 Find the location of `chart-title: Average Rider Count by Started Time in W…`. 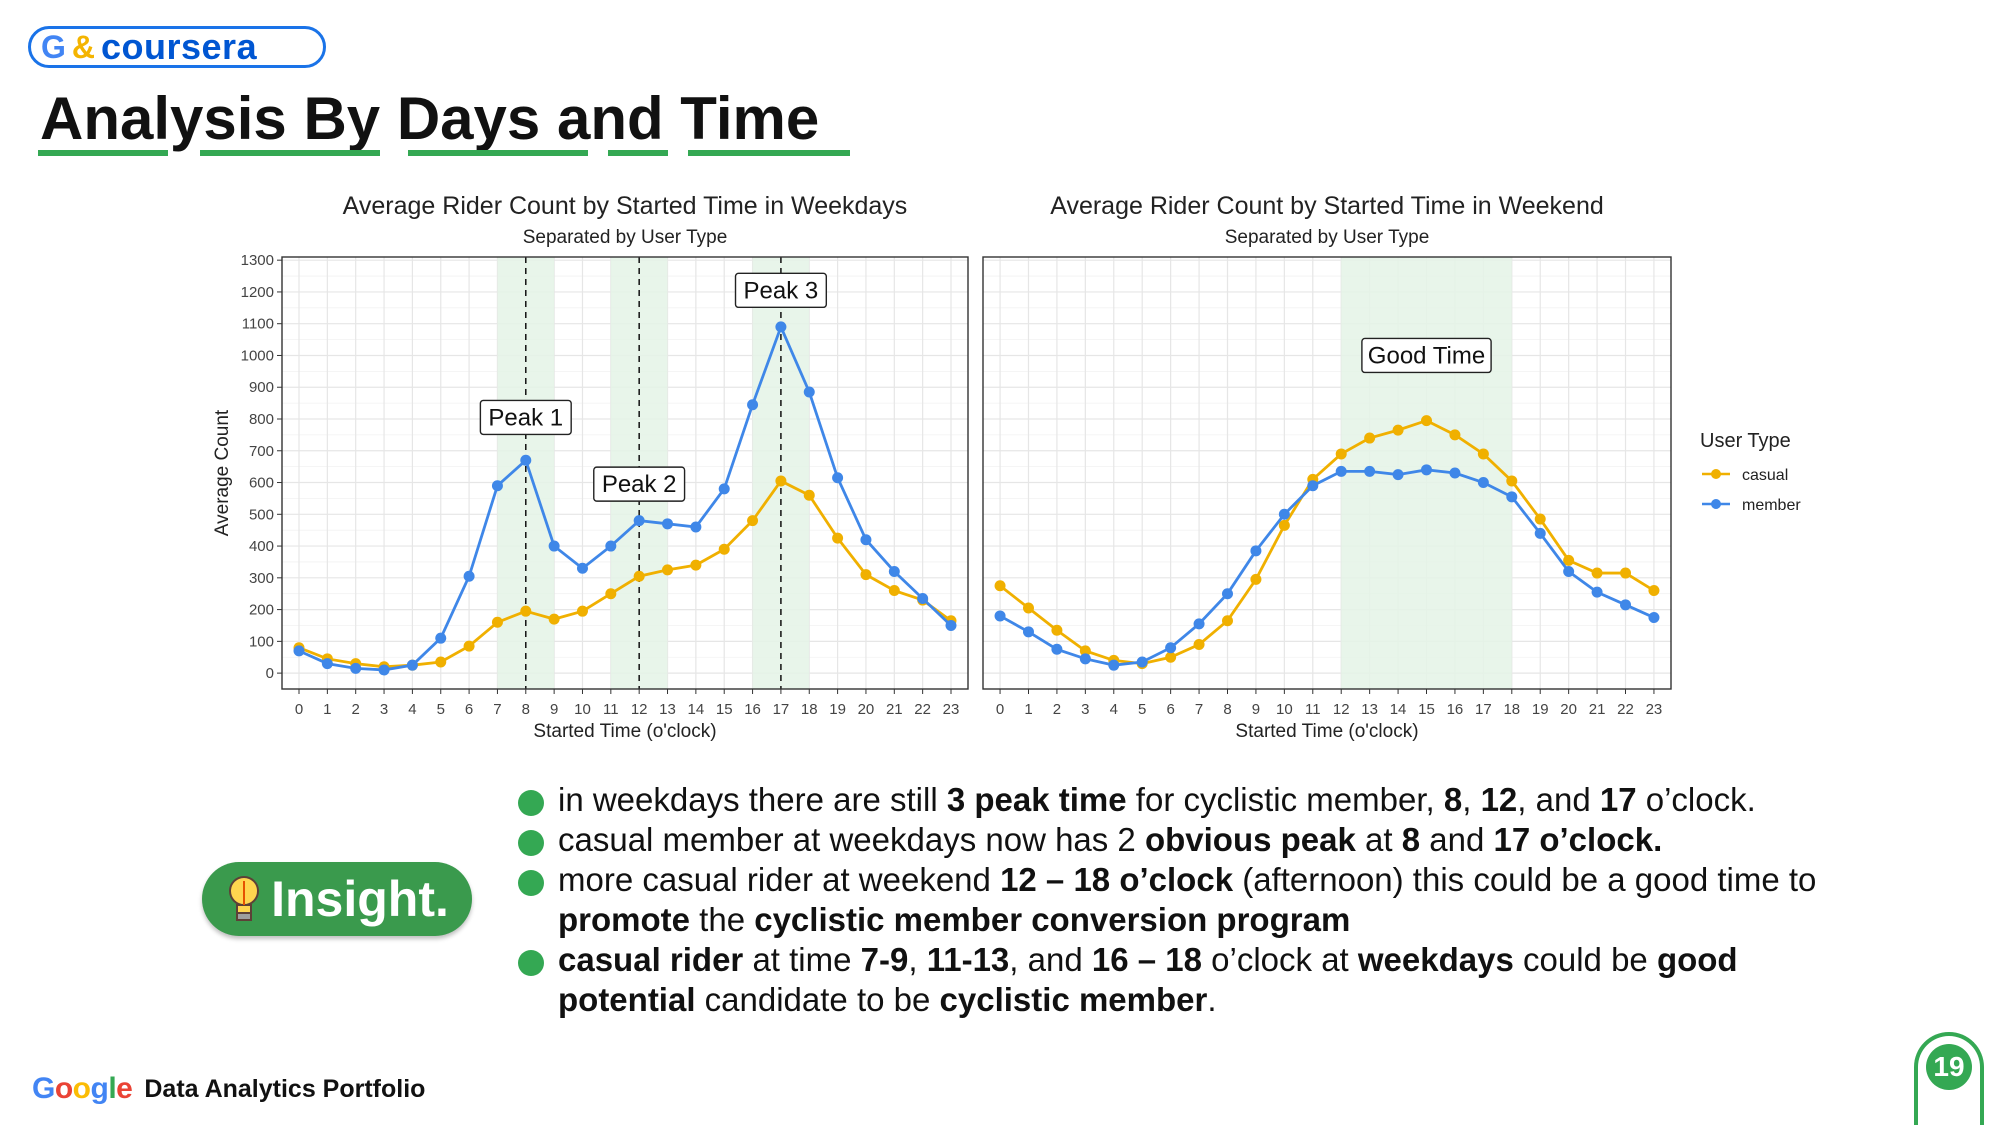

chart-title: Average Rider Count by Started Time in W… is located at coordinates (1327, 206).